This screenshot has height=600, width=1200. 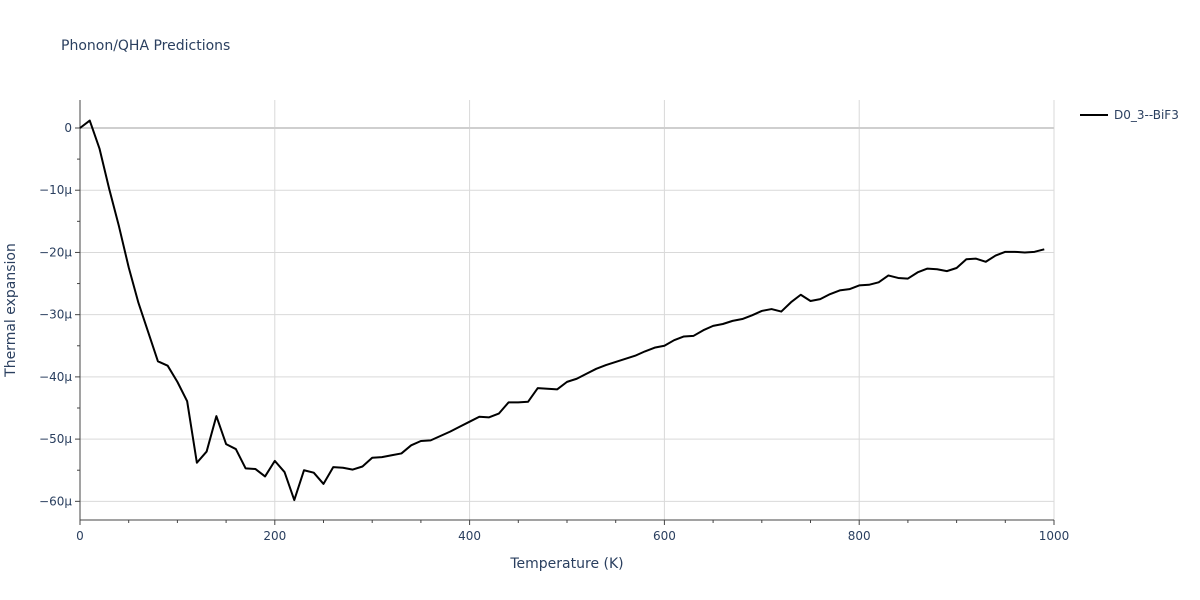 I want to click on x-tick-label: 1000, so click(x=1054, y=536).